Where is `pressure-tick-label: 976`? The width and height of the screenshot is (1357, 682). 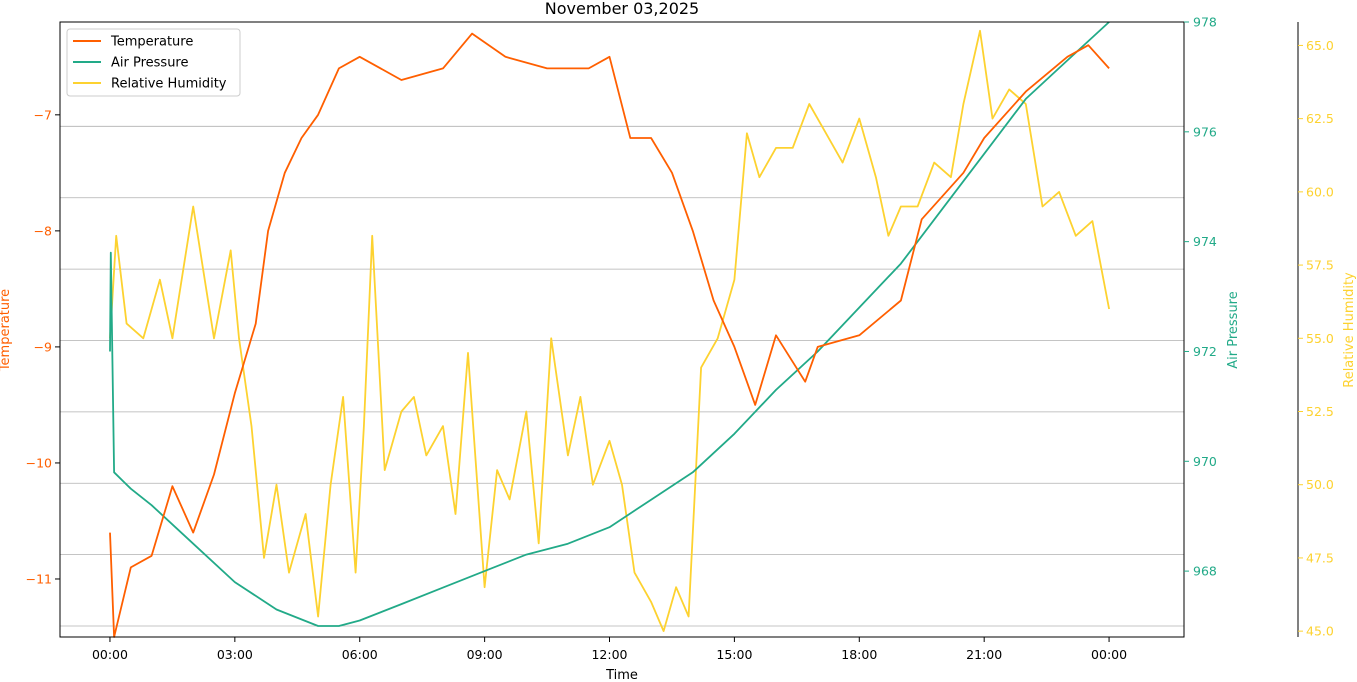
pressure-tick-label: 976 is located at coordinates (1205, 131).